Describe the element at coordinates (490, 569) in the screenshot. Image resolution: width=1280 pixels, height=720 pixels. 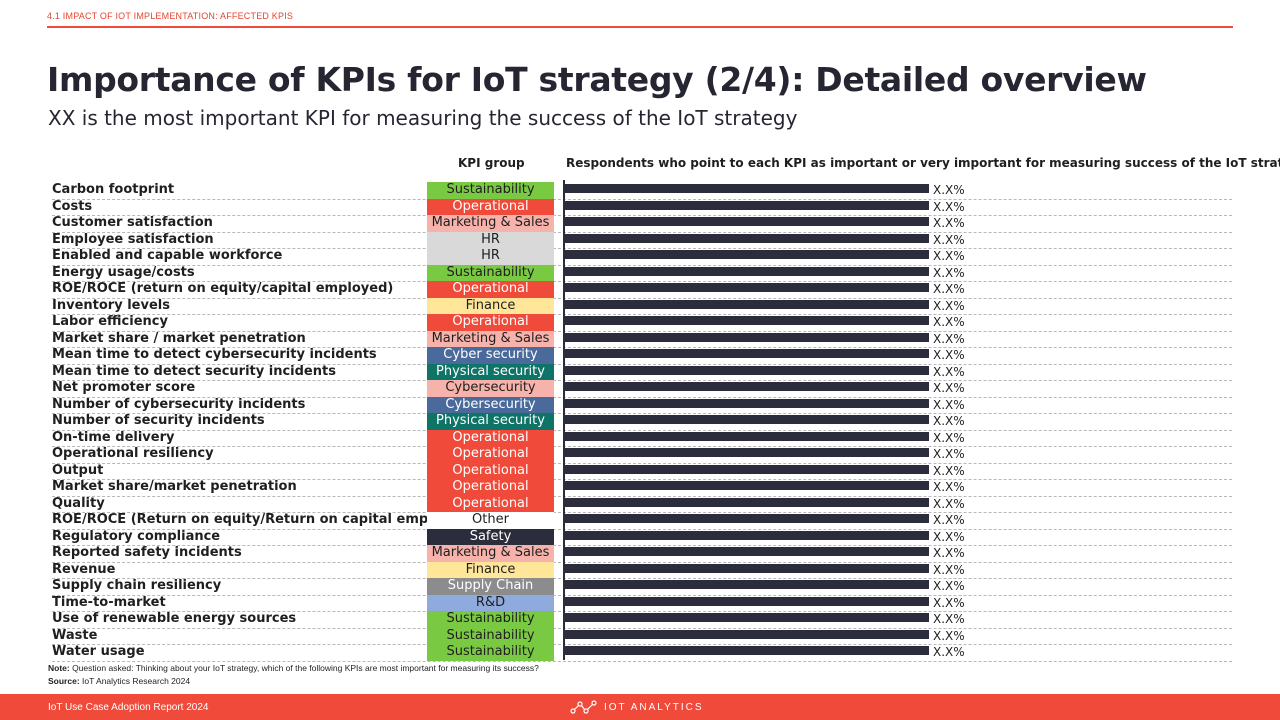
I see `kpi-group-badge: Finance` at that location.